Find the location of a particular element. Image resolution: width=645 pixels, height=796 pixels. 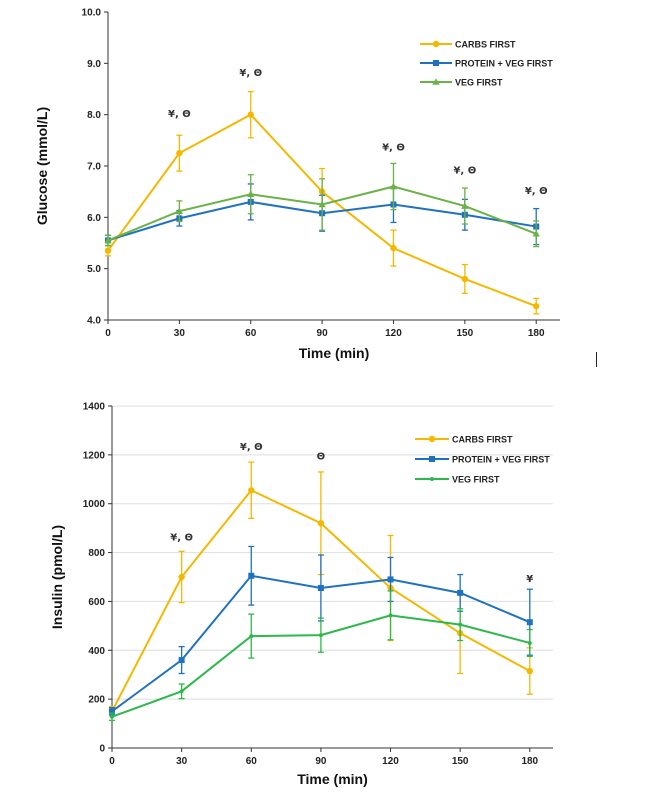

y-tick-label: 1400 is located at coordinates (94, 407).